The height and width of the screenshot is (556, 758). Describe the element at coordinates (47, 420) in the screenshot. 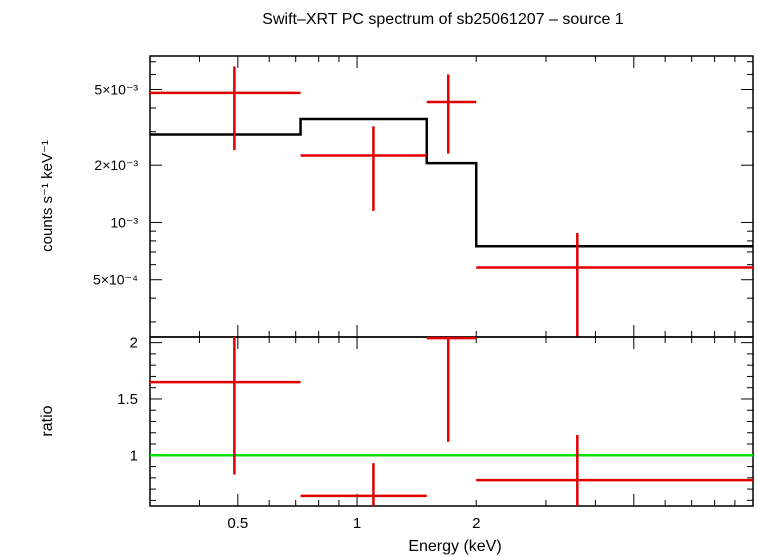

I see `ratio-y-axis-label: ratio` at that location.